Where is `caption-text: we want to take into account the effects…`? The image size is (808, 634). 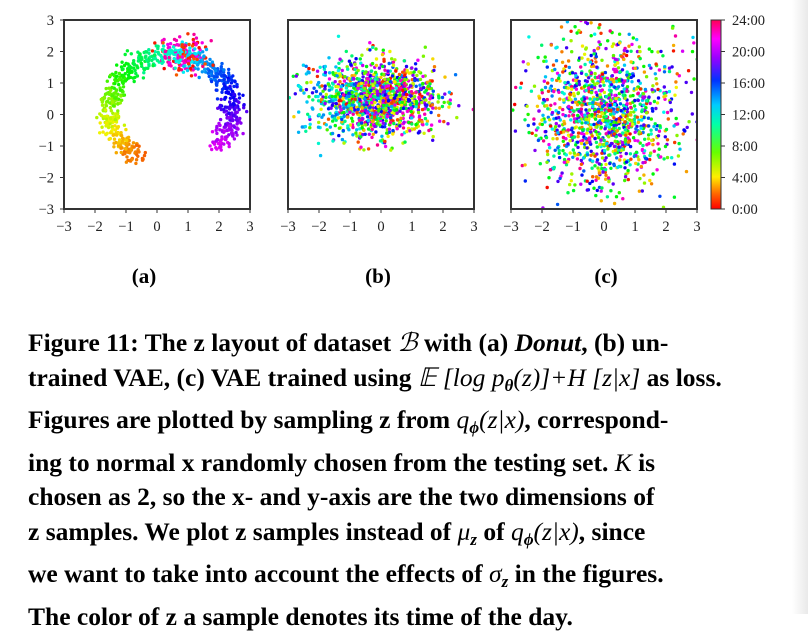
caption-text: we want to take into account the effects… is located at coordinates (258, 573).